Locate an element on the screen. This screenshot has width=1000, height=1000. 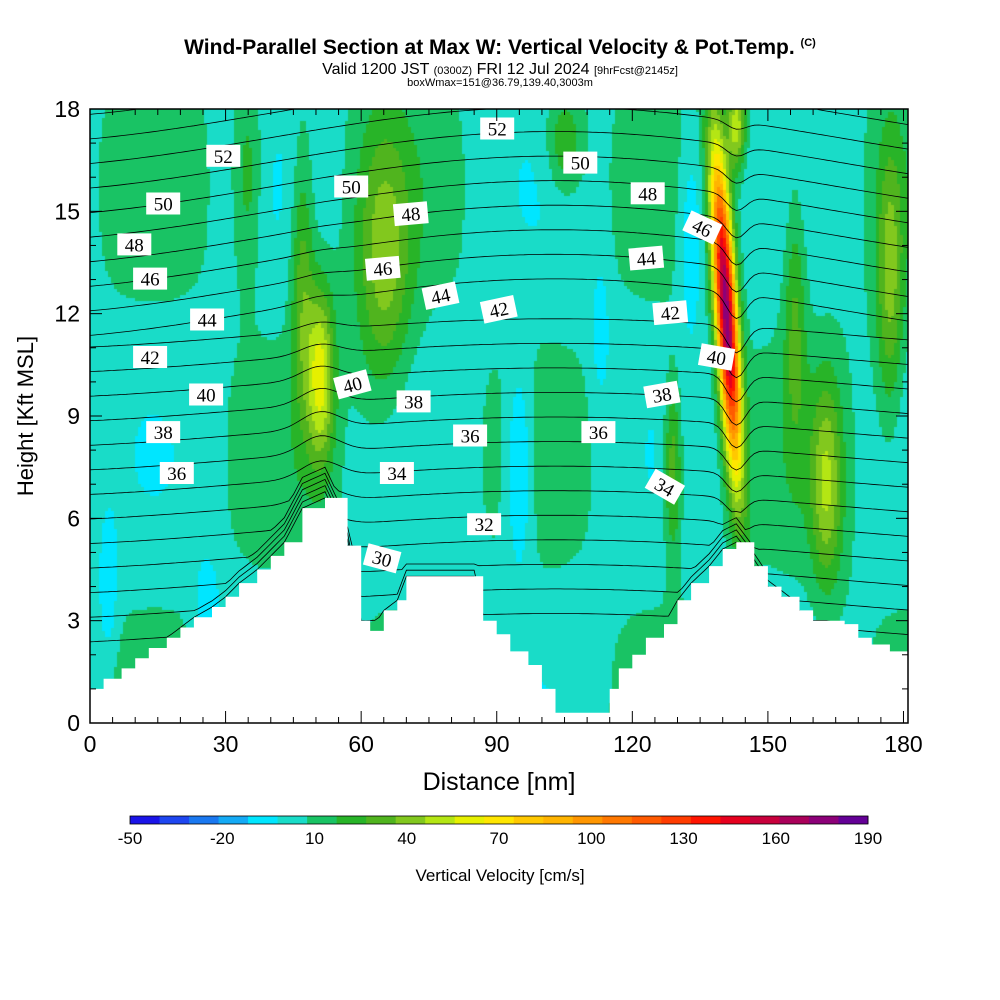
theta-label: 34 is located at coordinates (396, 473).